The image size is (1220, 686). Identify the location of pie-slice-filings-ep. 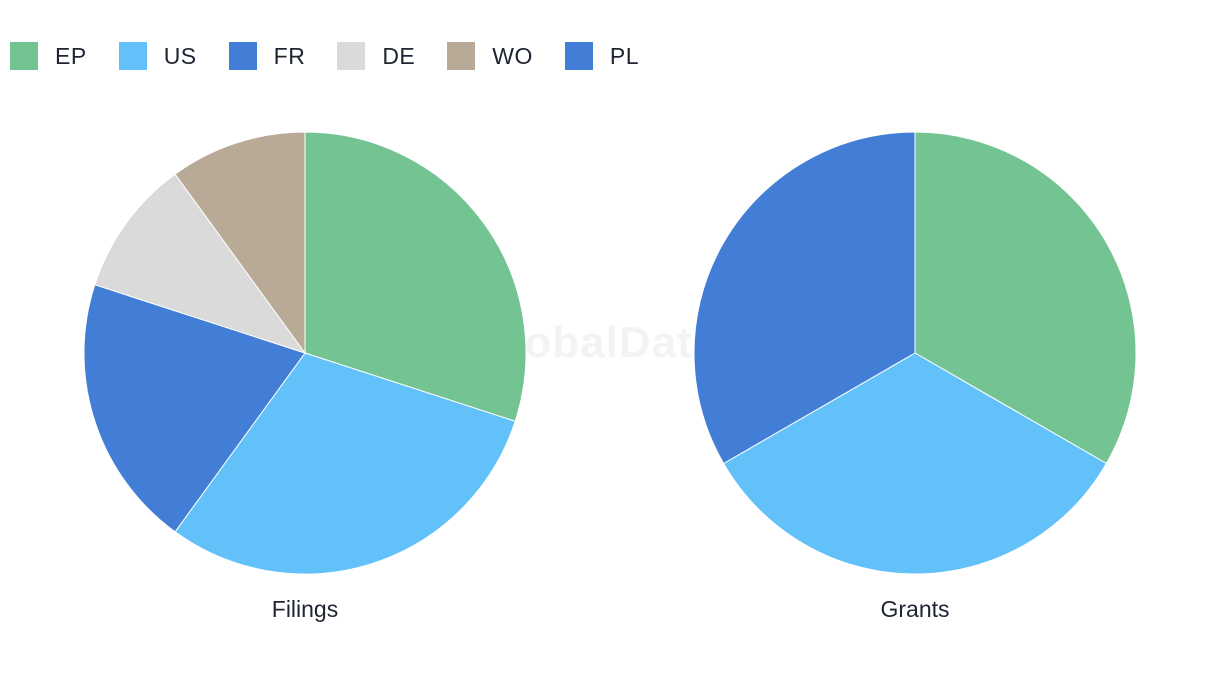
(415, 276).